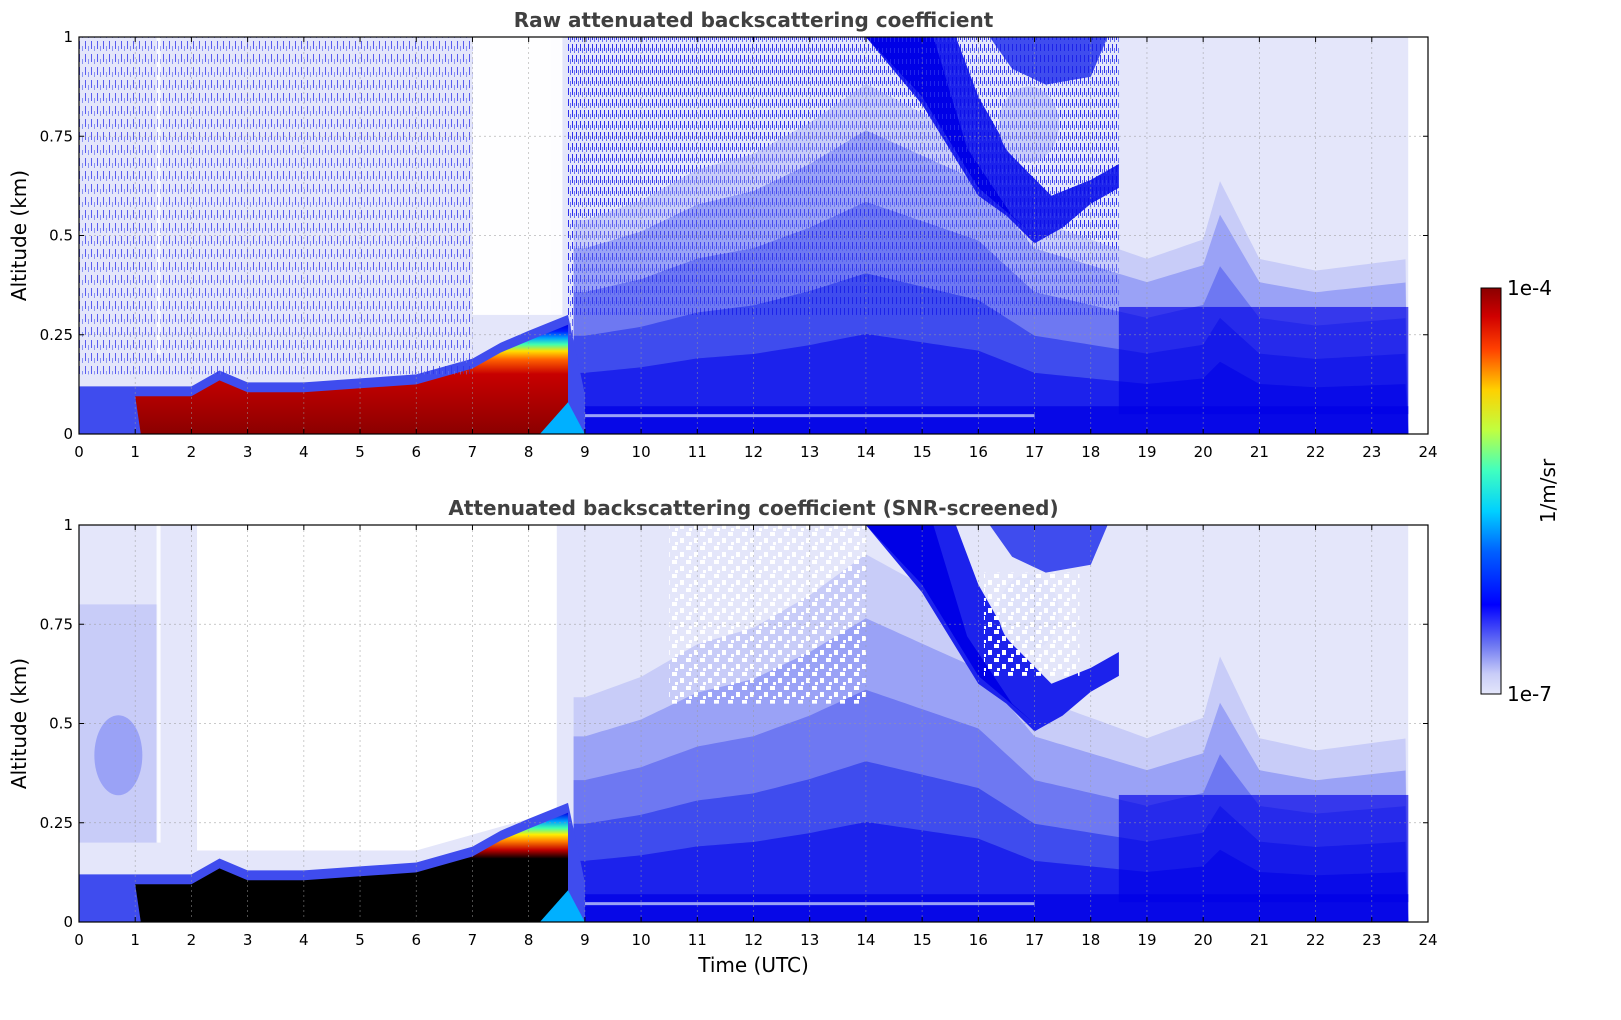 The width and height of the screenshot is (1621, 1020). What do you see at coordinates (1520, 491) in the screenshot?
I see `colorbar: 1e-4 1e-7 1/m/sr` at bounding box center [1520, 491].